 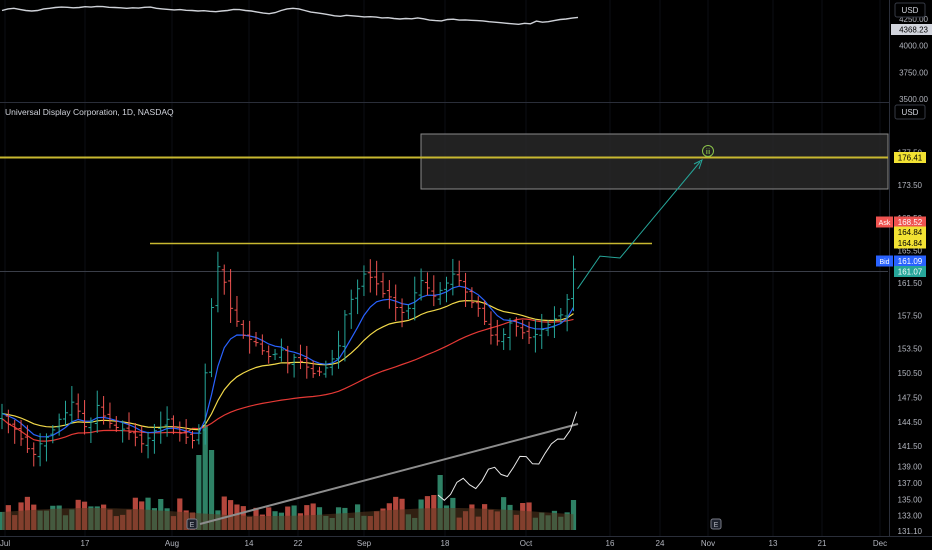 I want to click on time-tick-label: 24, so click(x=660, y=543).